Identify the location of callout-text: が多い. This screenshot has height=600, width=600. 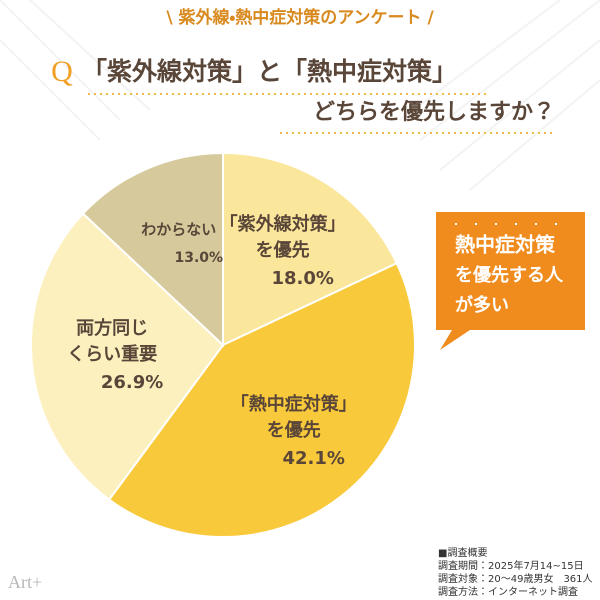
(482, 305).